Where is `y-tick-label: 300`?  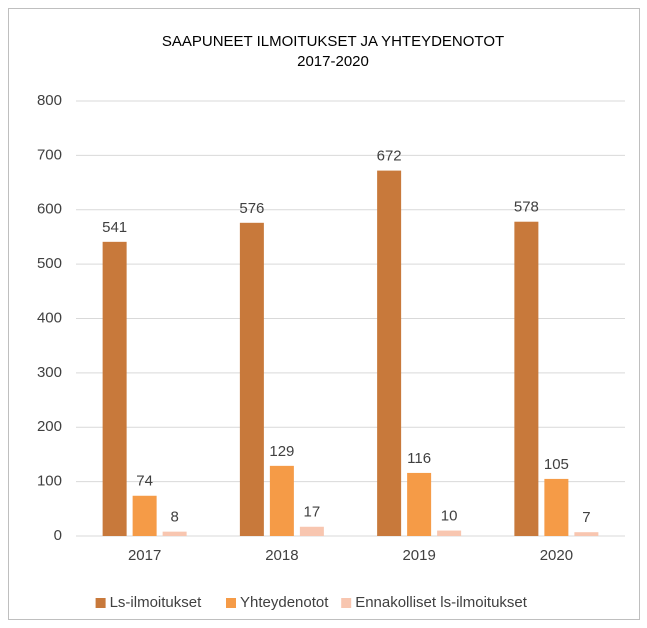
y-tick-label: 300 is located at coordinates (49, 372).